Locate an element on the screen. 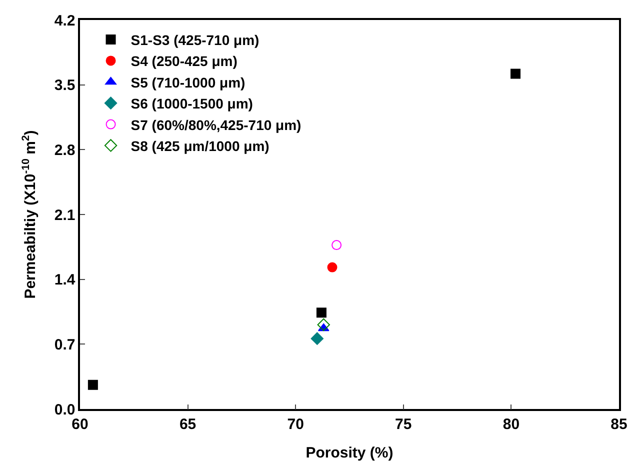 Image resolution: width=639 pixels, height=474 pixels. y-tick-label: 0.0 is located at coordinates (65, 409).